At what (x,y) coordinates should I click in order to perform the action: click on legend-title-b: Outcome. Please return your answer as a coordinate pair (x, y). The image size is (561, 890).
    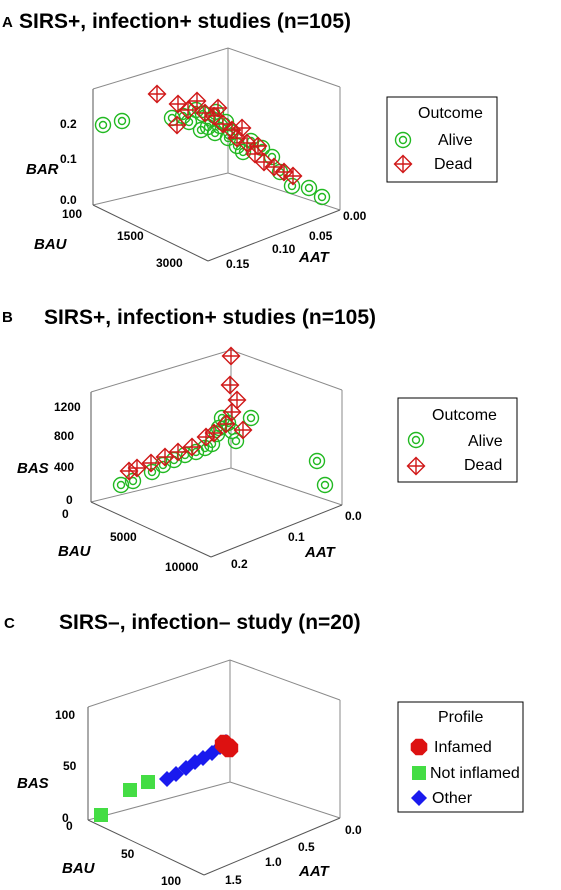
    Looking at the image, I should click on (464, 415).